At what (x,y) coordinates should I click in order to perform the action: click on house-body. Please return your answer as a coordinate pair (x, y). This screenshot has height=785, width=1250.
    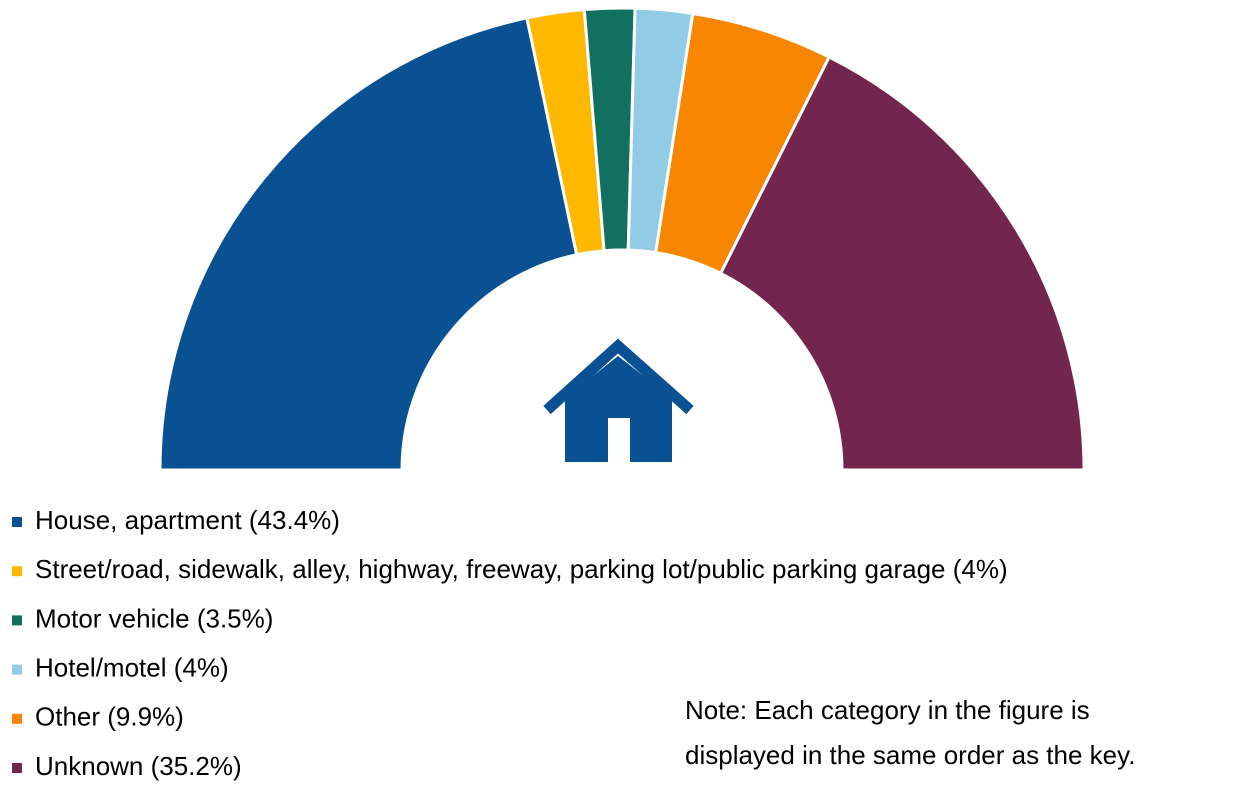
    Looking at the image, I should click on (618, 409).